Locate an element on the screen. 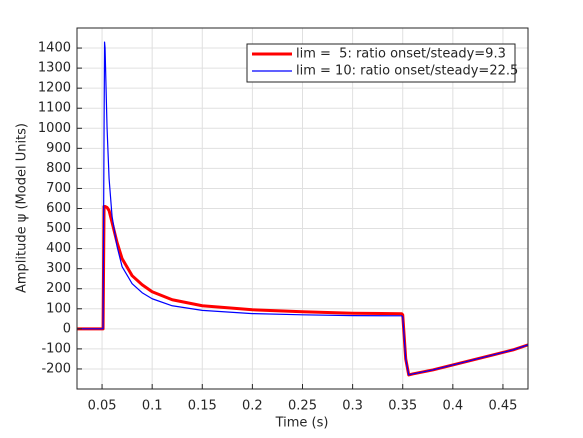  x-tick-label: 0.35 is located at coordinates (402, 406).